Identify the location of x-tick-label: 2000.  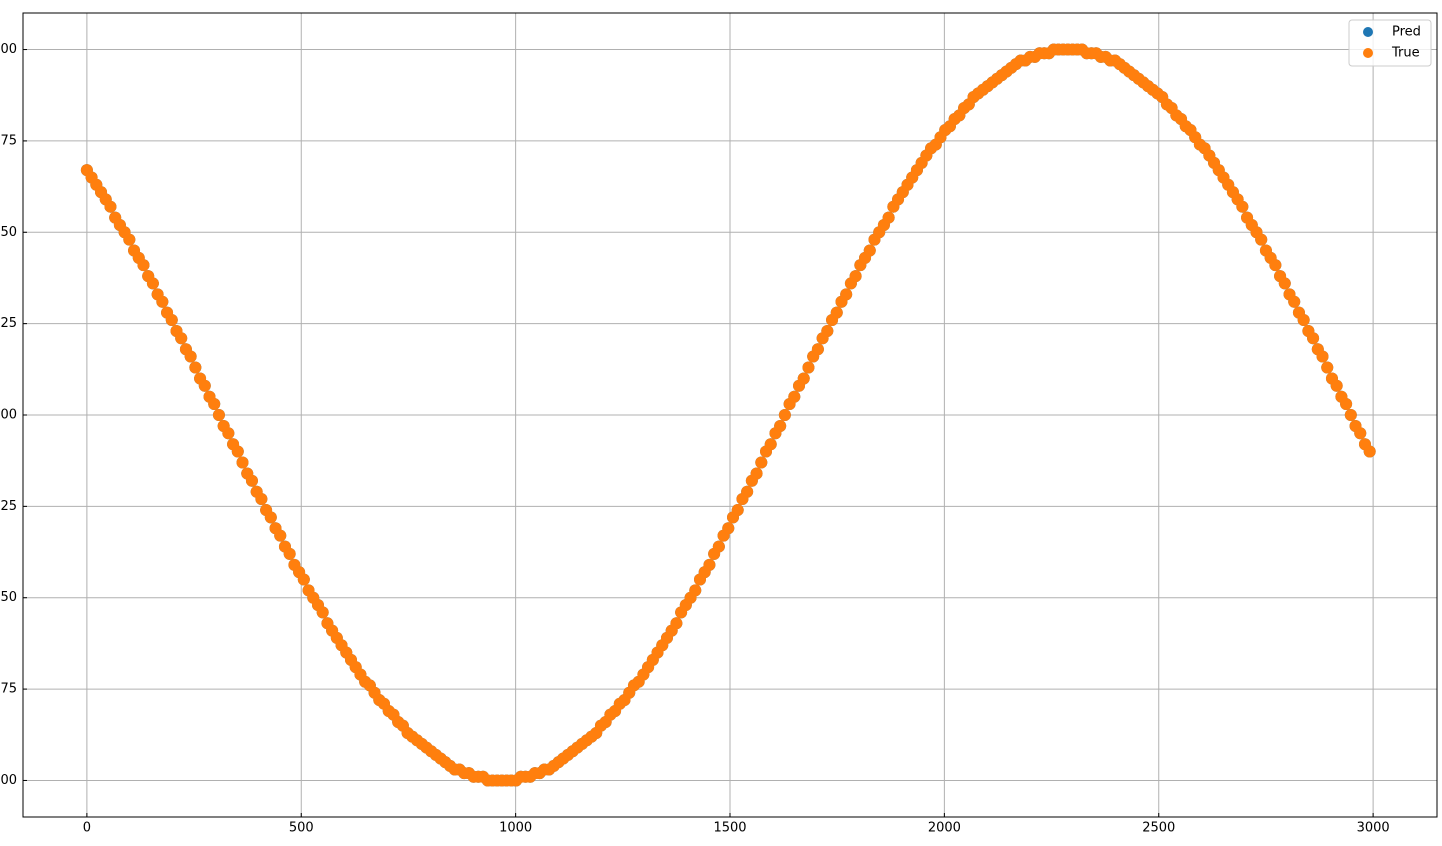
(944, 828).